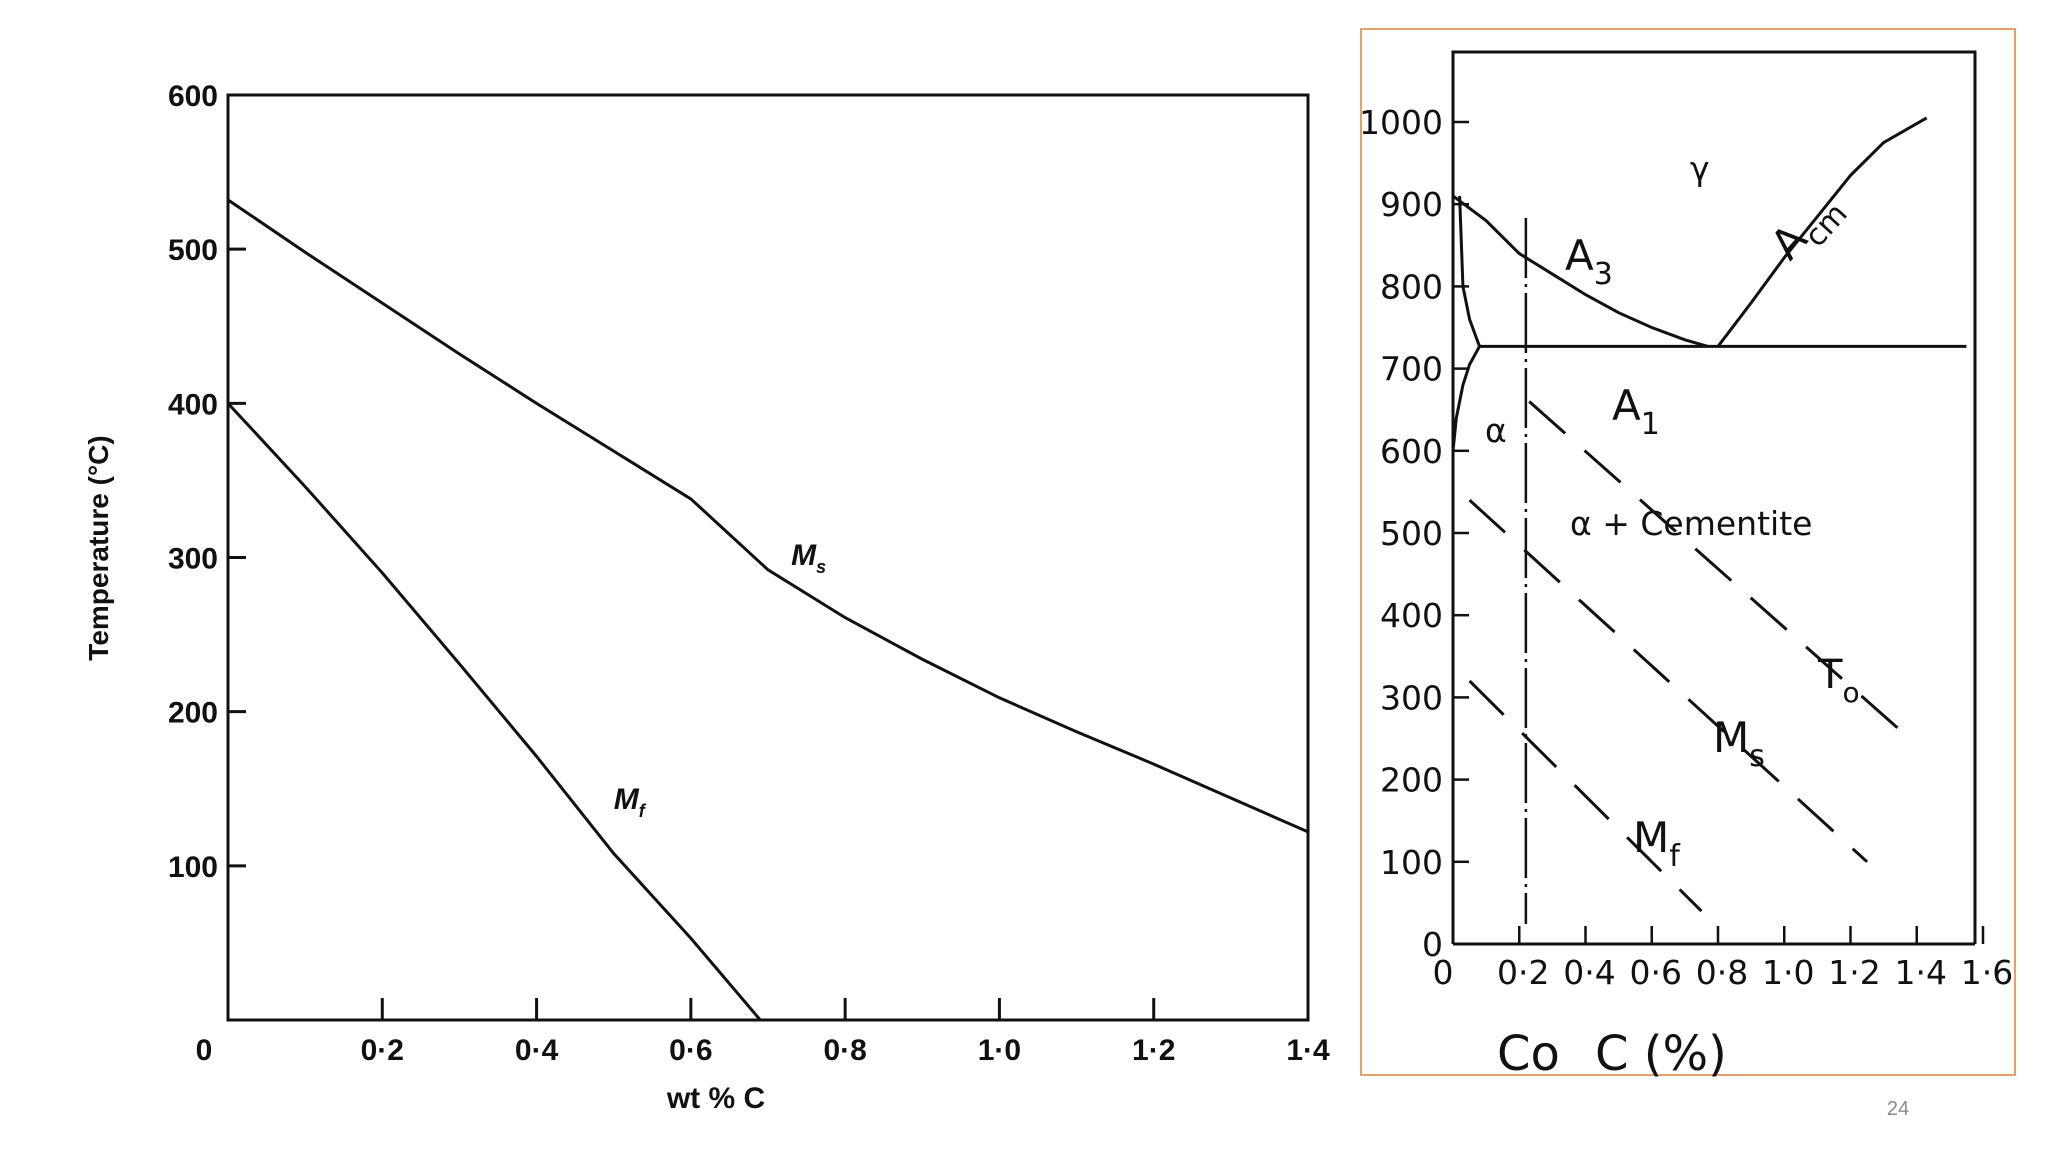 Image resolution: width=2048 pixels, height=1152 pixels. What do you see at coordinates (1700, 168) in the screenshot?
I see `gamma-label: γ` at bounding box center [1700, 168].